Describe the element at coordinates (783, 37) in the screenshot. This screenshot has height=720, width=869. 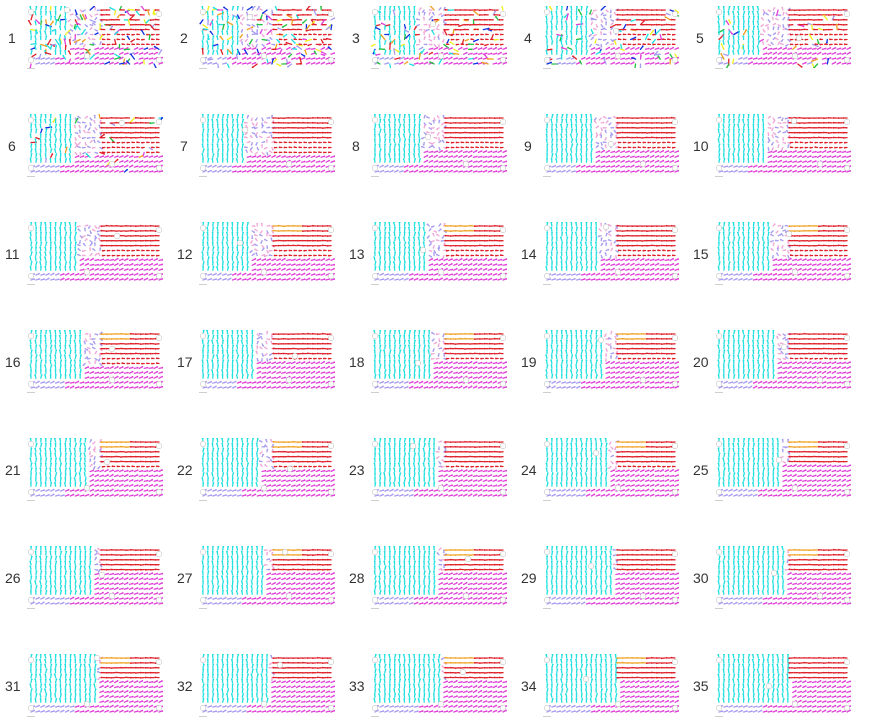
I see `vector-field-thumbnail` at that location.